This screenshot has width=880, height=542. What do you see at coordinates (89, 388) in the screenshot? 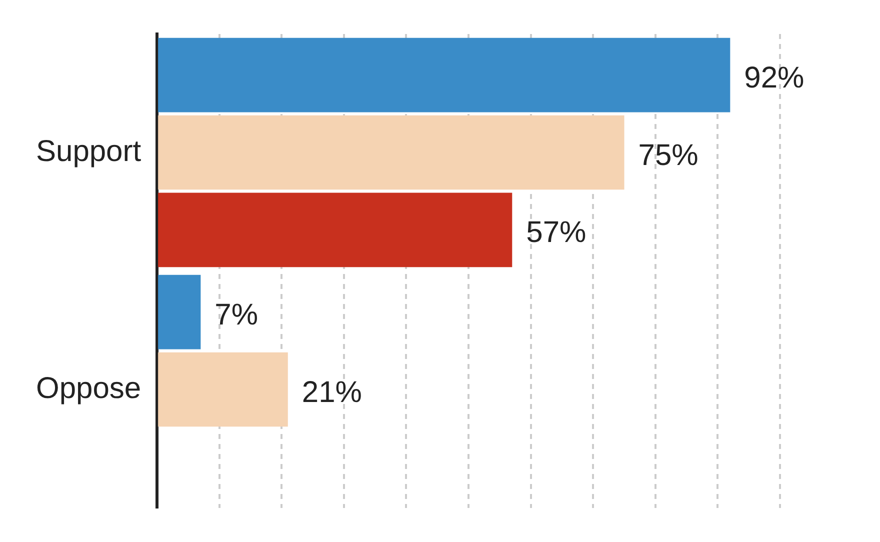
I see `y-tick-label: Oppose` at bounding box center [89, 388].